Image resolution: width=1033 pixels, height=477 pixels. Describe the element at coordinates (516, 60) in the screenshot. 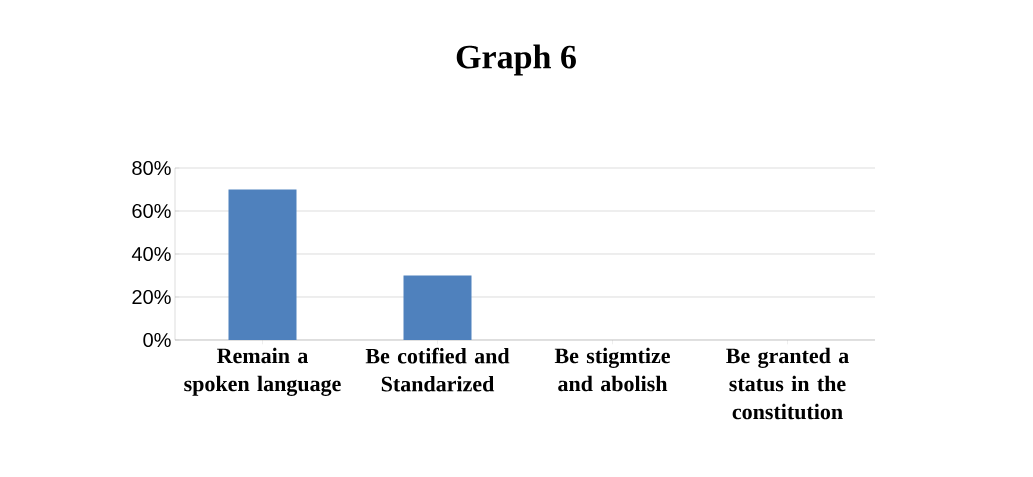

I see `chart-title: Graph 6` at that location.